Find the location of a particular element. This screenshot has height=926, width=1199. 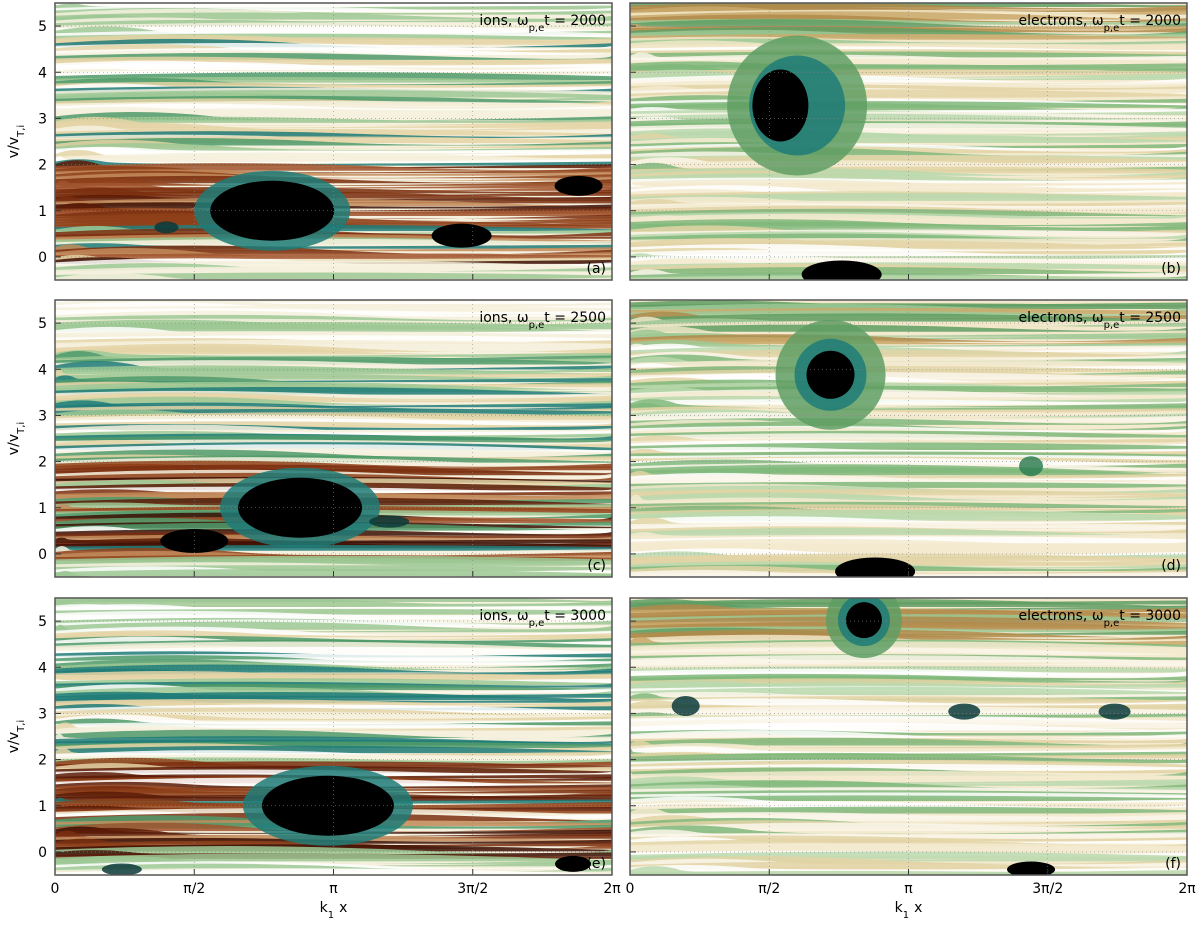

annotation: electrons, ωp,et = 3000 is located at coordinates (1099, 618).